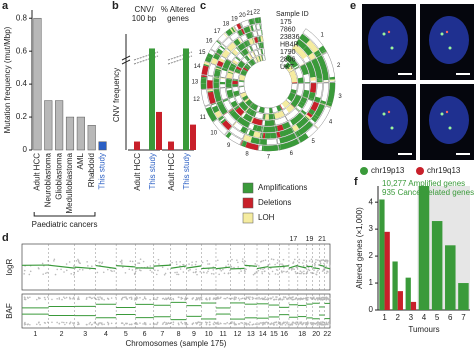 The width and height of the screenshot is (474, 351). What do you see at coordinates (282, 187) in the screenshot?
I see `legend-label: Amplifications` at bounding box center [282, 187].